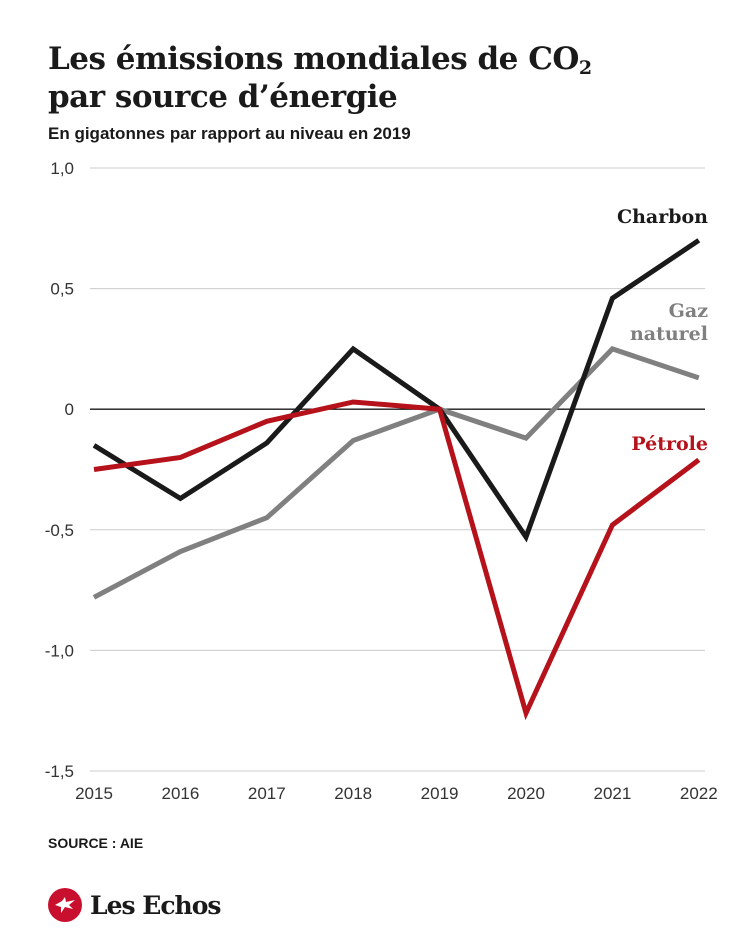  I want to click on y-tick-label: -0,5, so click(59, 530).